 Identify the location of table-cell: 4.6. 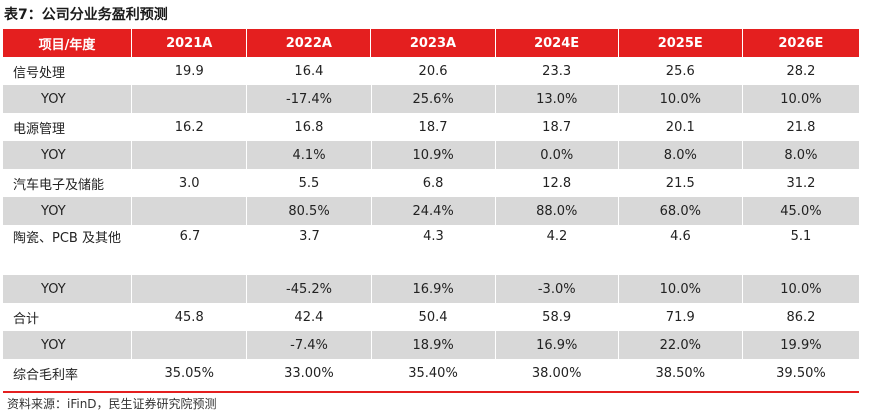
(680, 250).